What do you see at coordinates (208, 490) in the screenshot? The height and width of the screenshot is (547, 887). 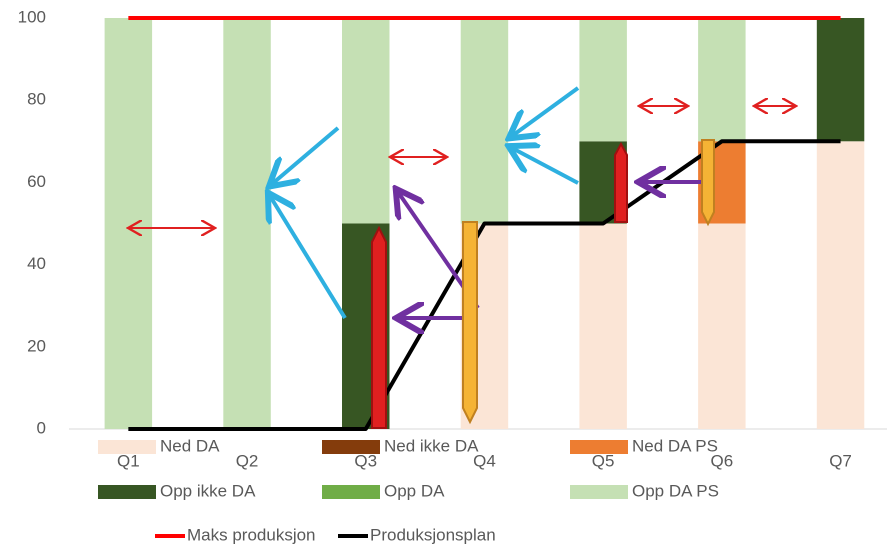 I see `legend-label: Opp ikke DA` at bounding box center [208, 490].